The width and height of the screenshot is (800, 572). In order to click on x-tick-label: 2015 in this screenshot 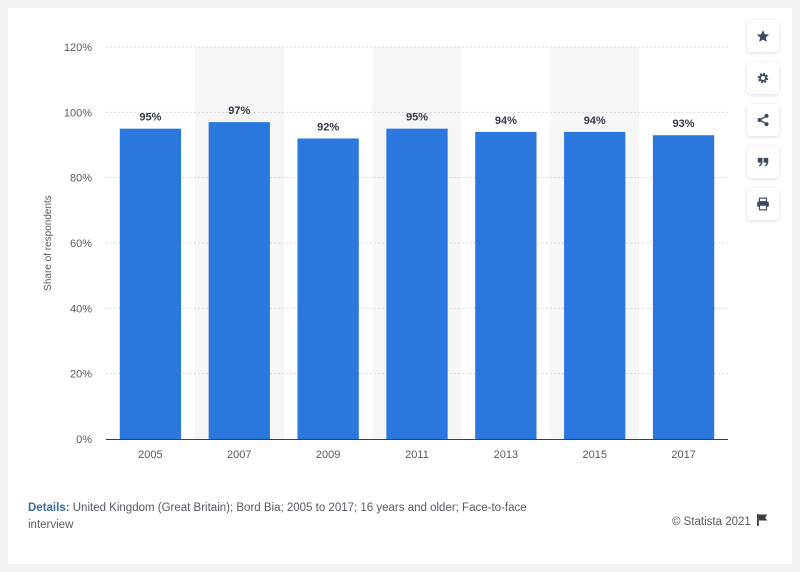, I will do `click(594, 455)`.